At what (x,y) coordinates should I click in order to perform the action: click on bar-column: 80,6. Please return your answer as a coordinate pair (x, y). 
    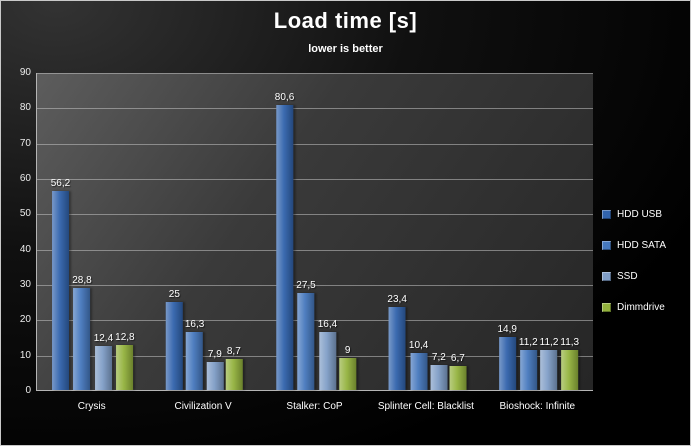
    Looking at the image, I should click on (284, 241).